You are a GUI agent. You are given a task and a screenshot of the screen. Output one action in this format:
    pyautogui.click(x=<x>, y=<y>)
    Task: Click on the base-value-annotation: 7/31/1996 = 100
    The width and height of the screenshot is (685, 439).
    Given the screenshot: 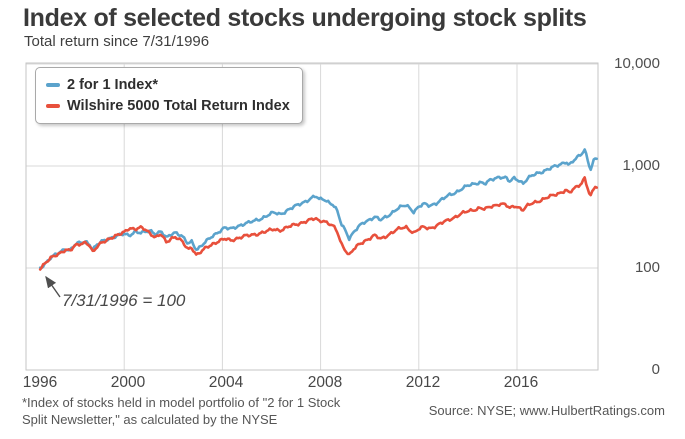 What is the action you would take?
    pyautogui.click(x=124, y=300)
    